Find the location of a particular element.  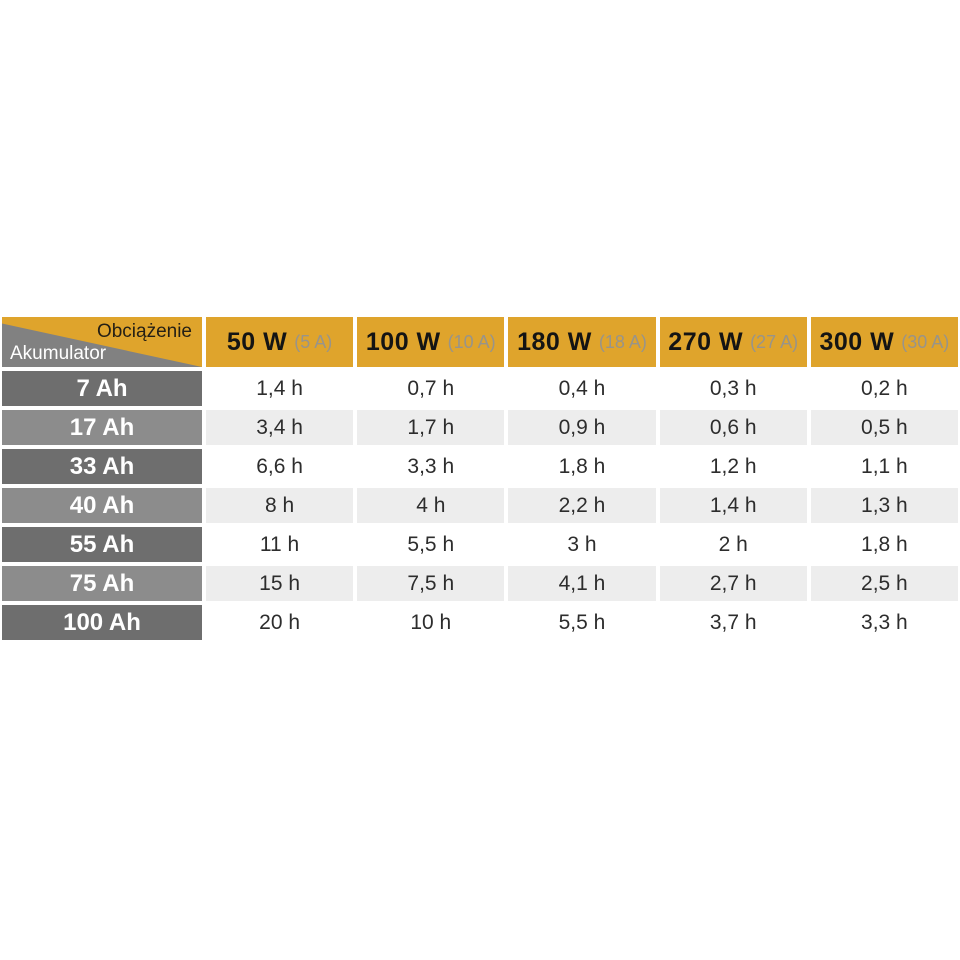

column-header-50w: 50 W (5 A) is located at coordinates (280, 342).